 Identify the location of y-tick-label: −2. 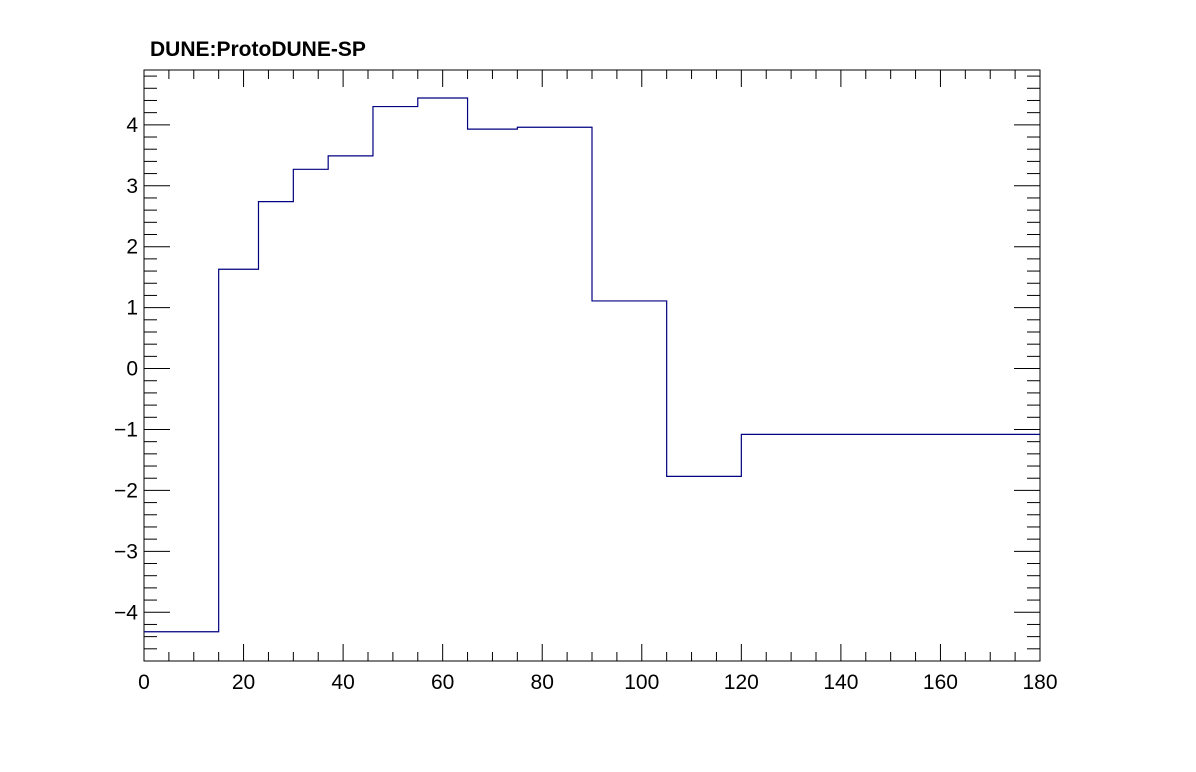
(126, 490).